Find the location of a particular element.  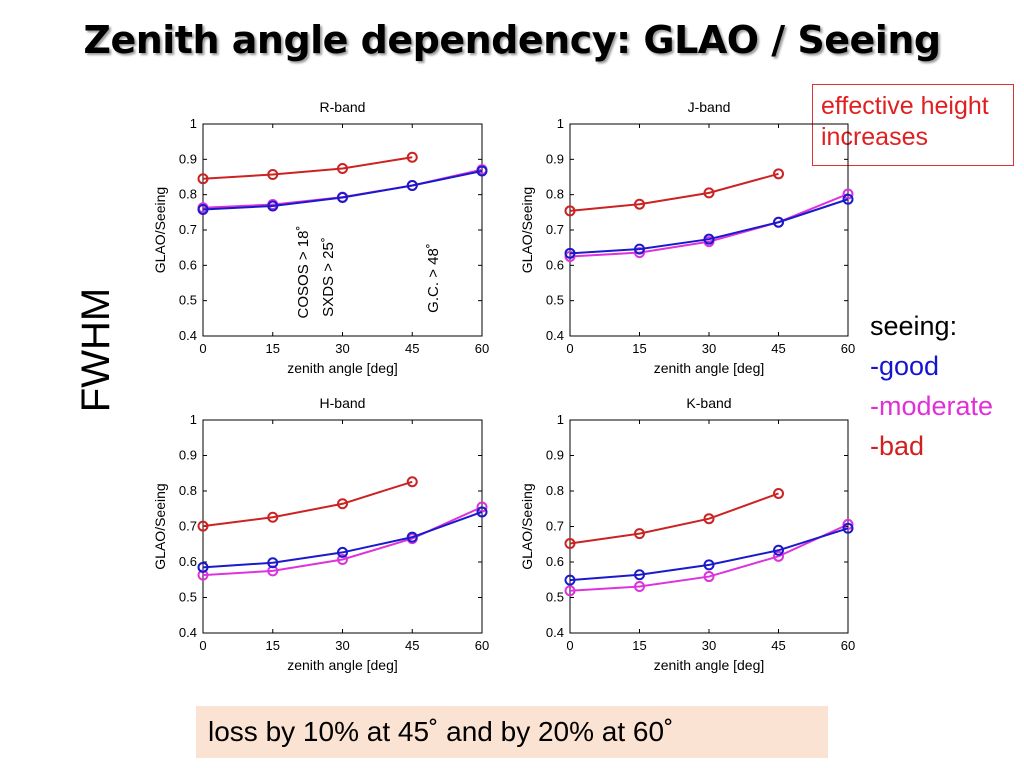

annotation-label: G.C. > 48˚ is located at coordinates (433, 278).